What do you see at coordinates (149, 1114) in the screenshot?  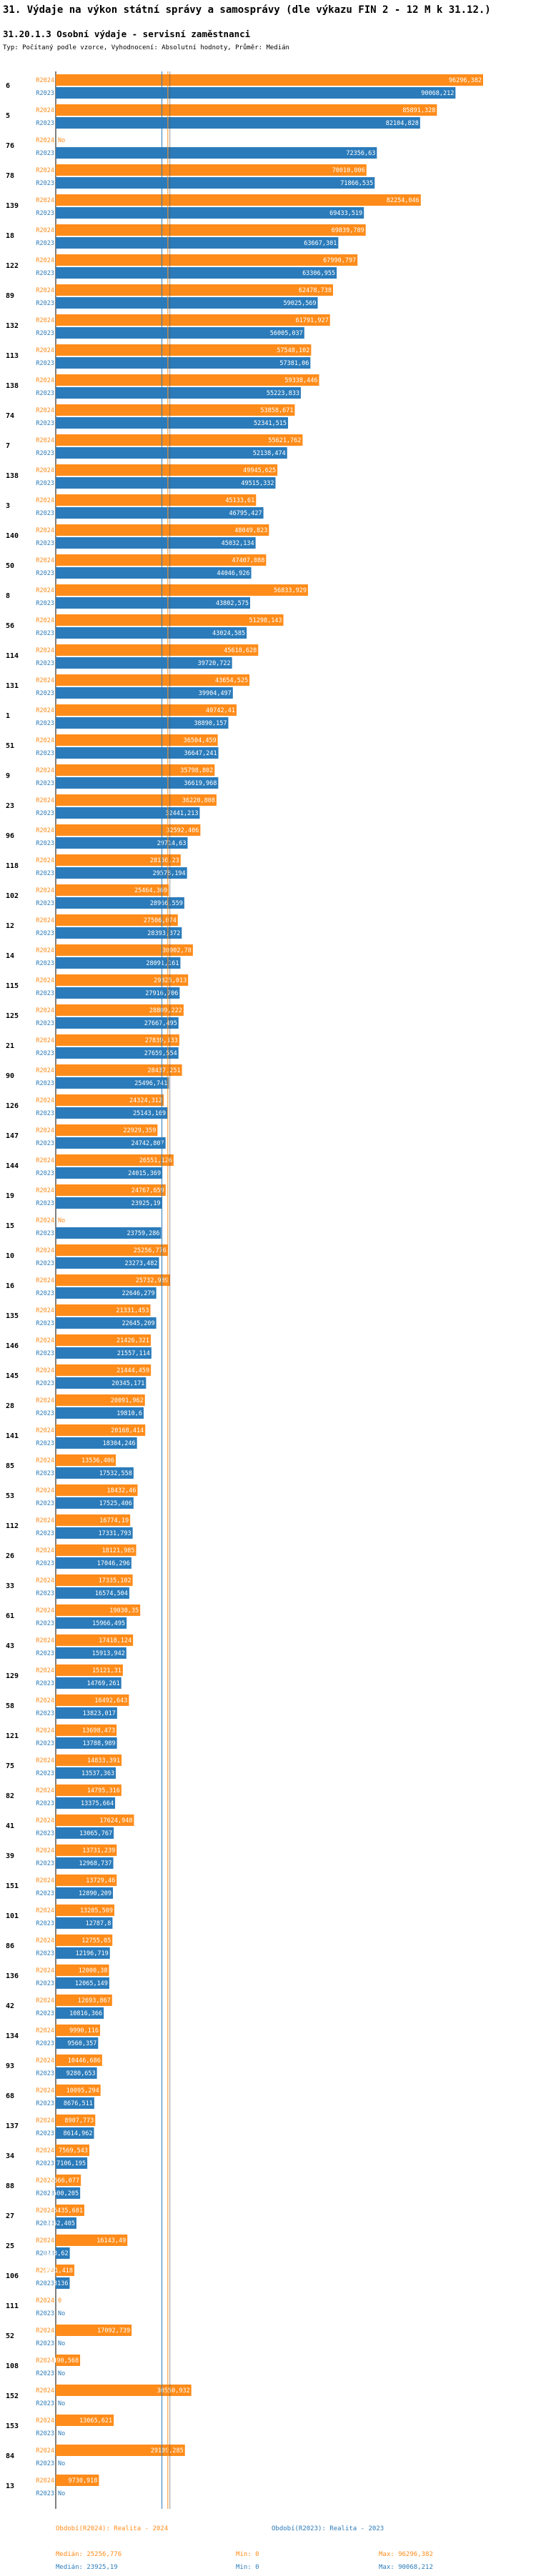 I see `data-label-2023: 25143,169` at bounding box center [149, 1114].